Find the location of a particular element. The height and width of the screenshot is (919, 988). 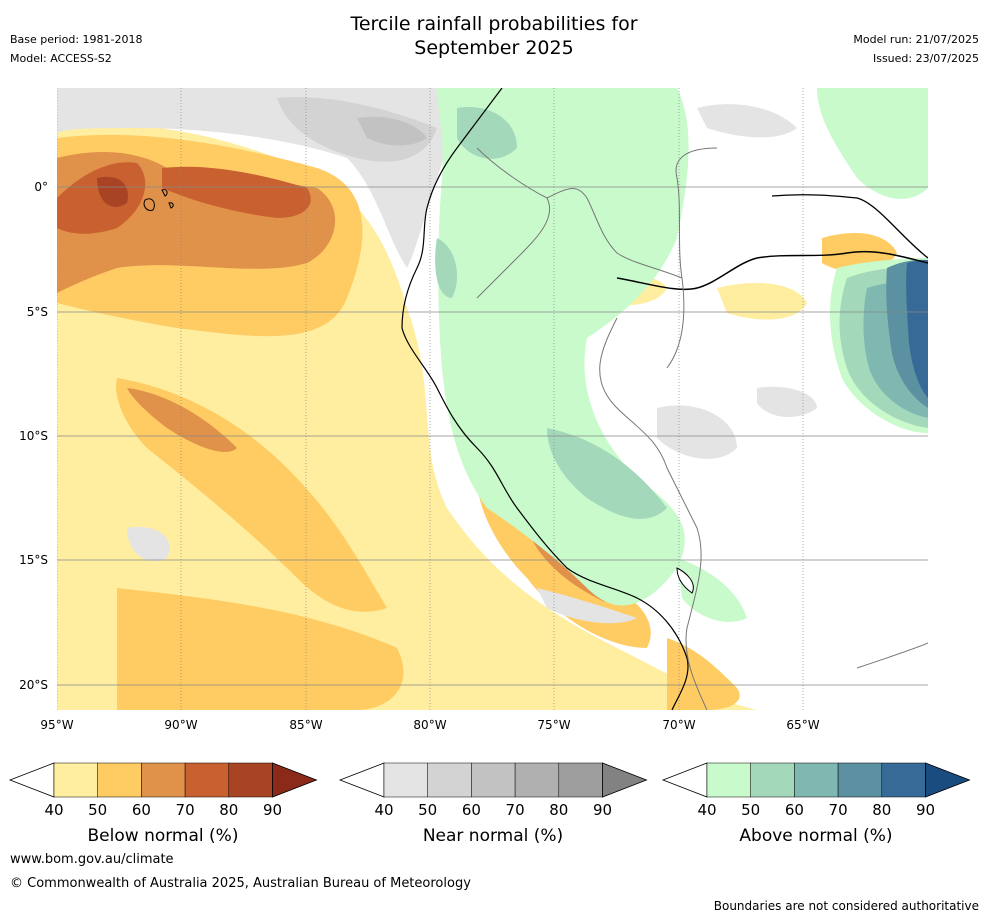

model-name: Model: ACCESS-S2 is located at coordinates (61, 58).